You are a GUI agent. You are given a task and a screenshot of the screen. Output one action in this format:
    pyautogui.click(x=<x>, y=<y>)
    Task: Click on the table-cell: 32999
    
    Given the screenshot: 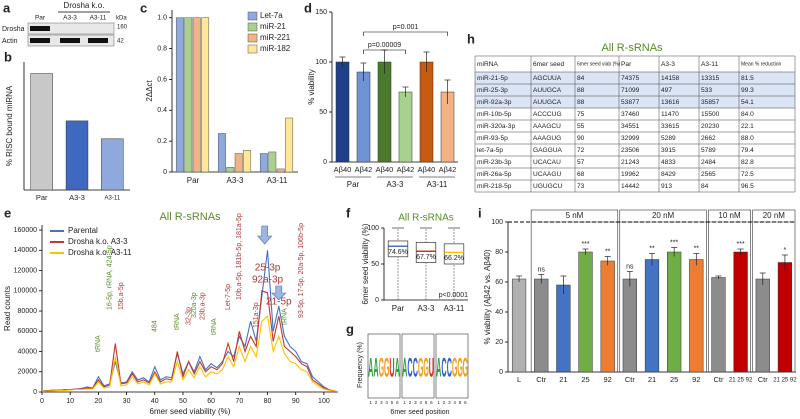 What is the action you would take?
    pyautogui.click(x=630, y=138)
    